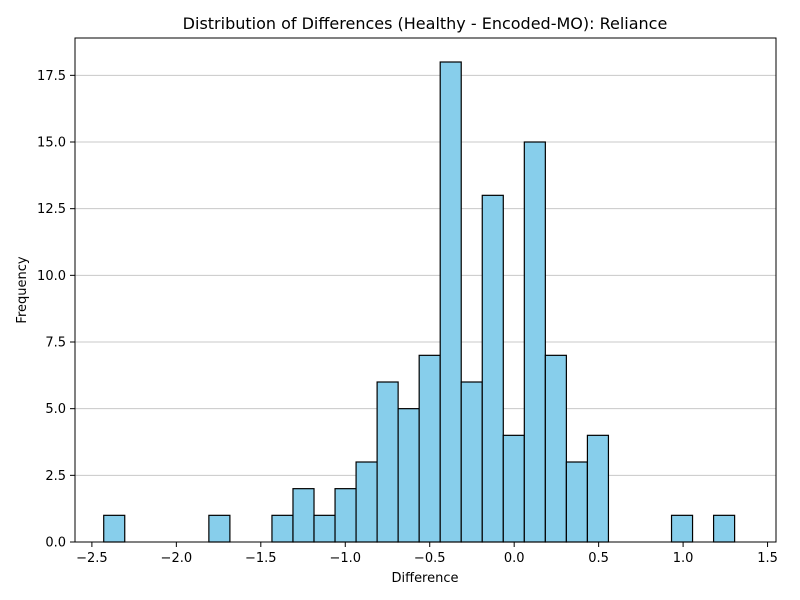  What do you see at coordinates (51, 276) in the screenshot?
I see `y-tick-label: 10.0` at bounding box center [51, 276].